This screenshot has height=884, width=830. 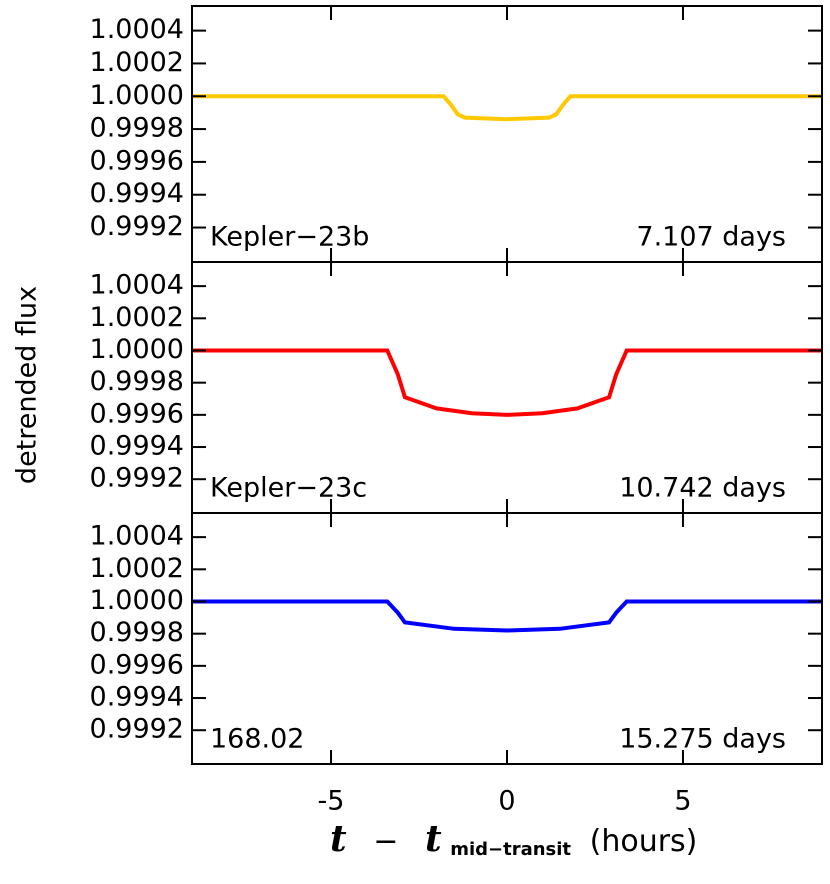 I want to click on annotation: 168.02, so click(x=257, y=739).